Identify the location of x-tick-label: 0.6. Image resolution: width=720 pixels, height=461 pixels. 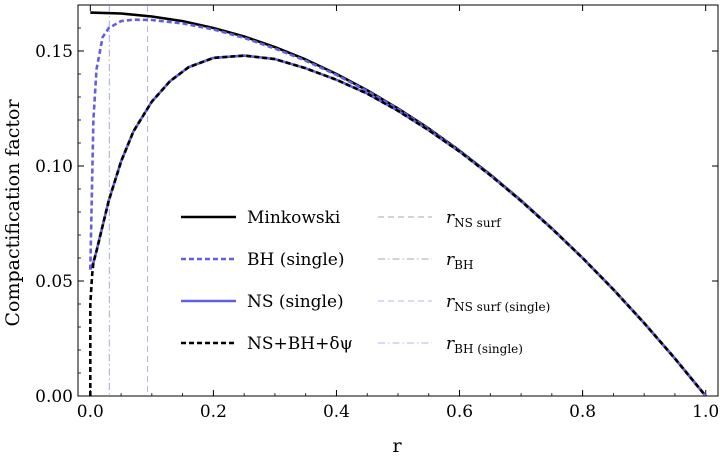
(459, 412).